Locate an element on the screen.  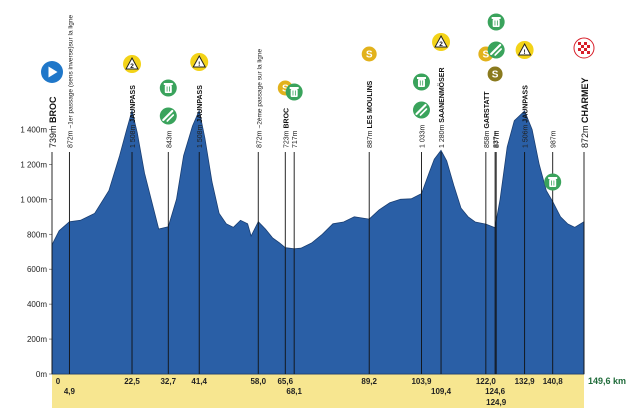
checkpoint-label: 843m is located at coordinates (169, 139).